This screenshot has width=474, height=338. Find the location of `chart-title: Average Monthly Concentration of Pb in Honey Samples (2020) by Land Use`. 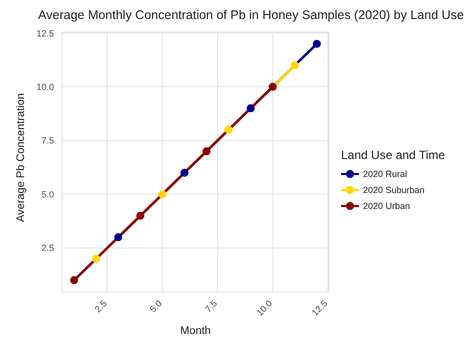

chart-title: Average Monthly Concentration of Pb in Honey Samples (2020) by Land Use is located at coordinates (251, 16).